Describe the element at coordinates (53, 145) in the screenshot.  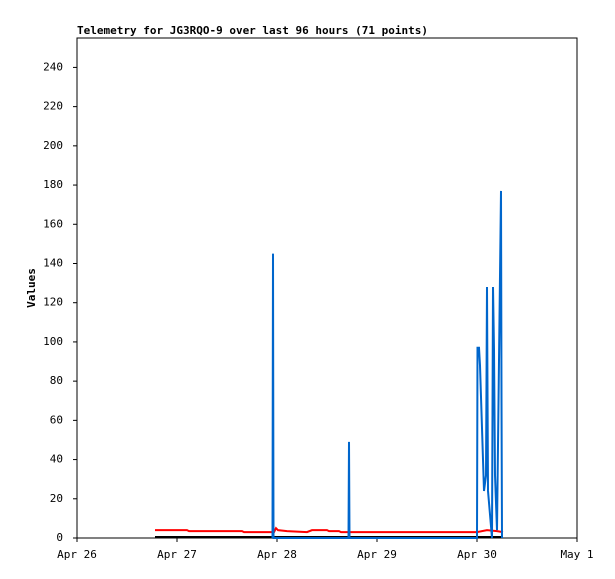
I see `y-tick-label: 200` at that location.